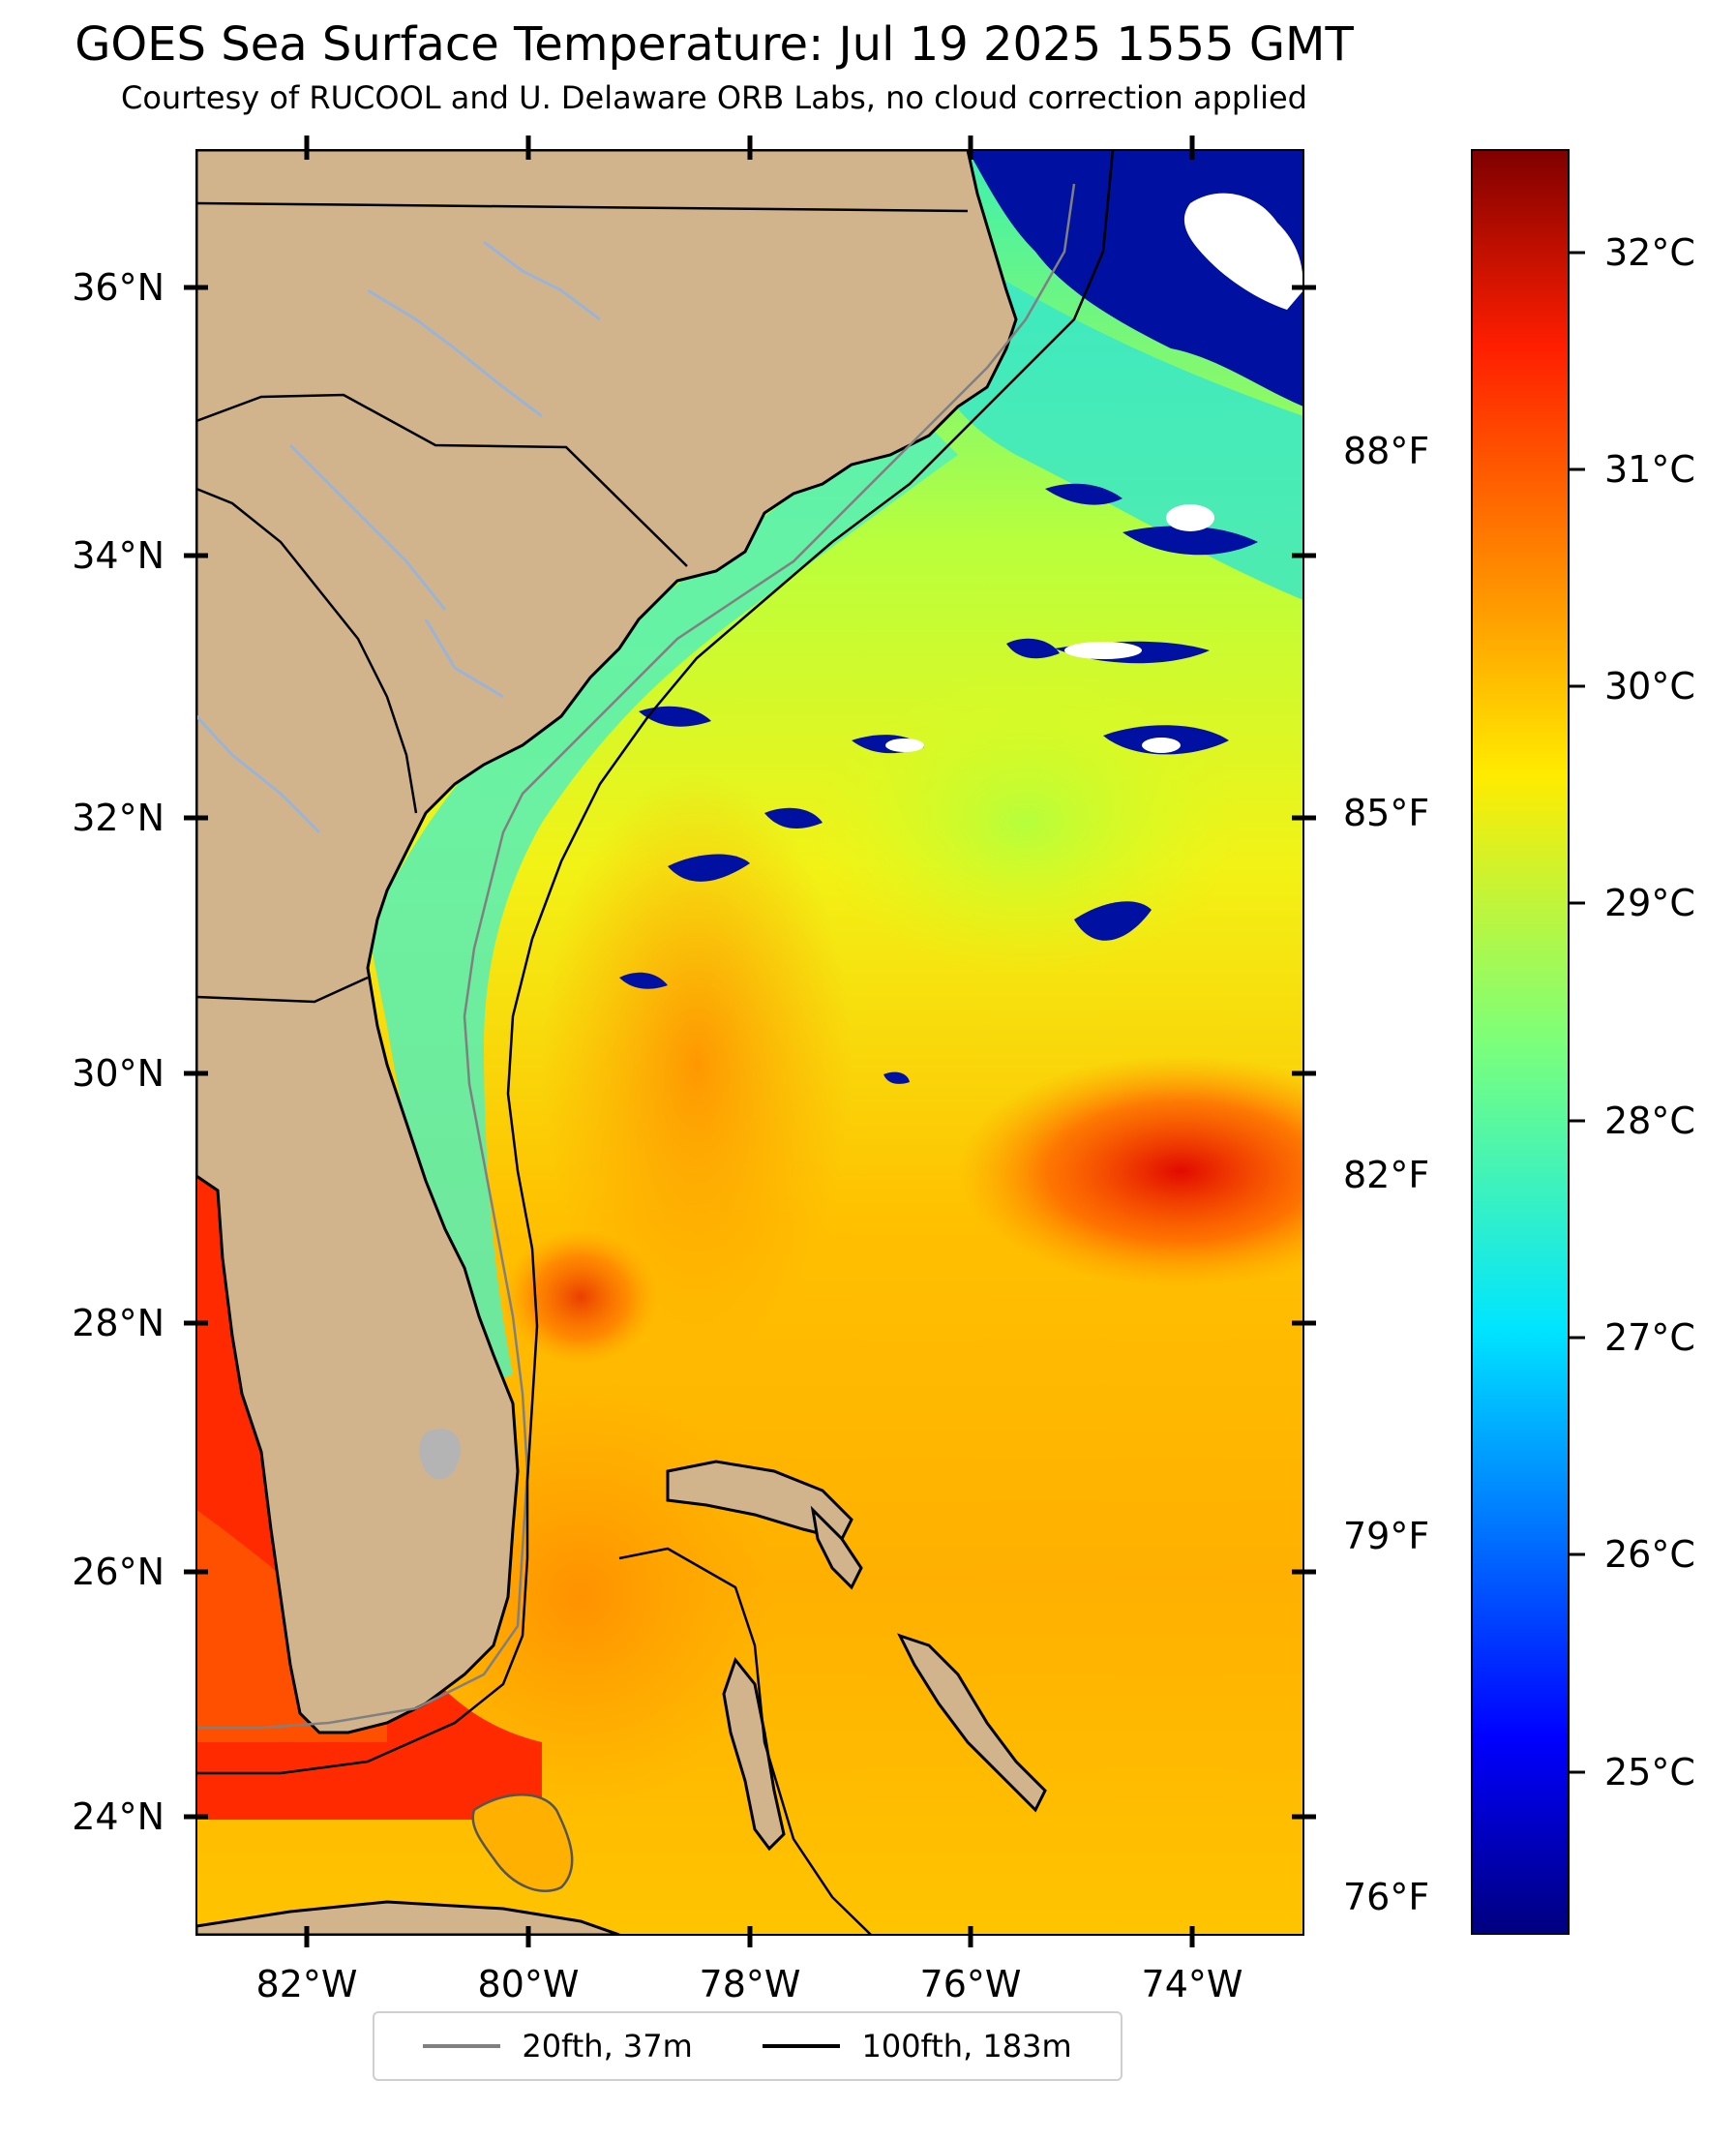 The width and height of the screenshot is (1736, 2140). I want to click on orange-gulf-stream, so click(697, 1065).